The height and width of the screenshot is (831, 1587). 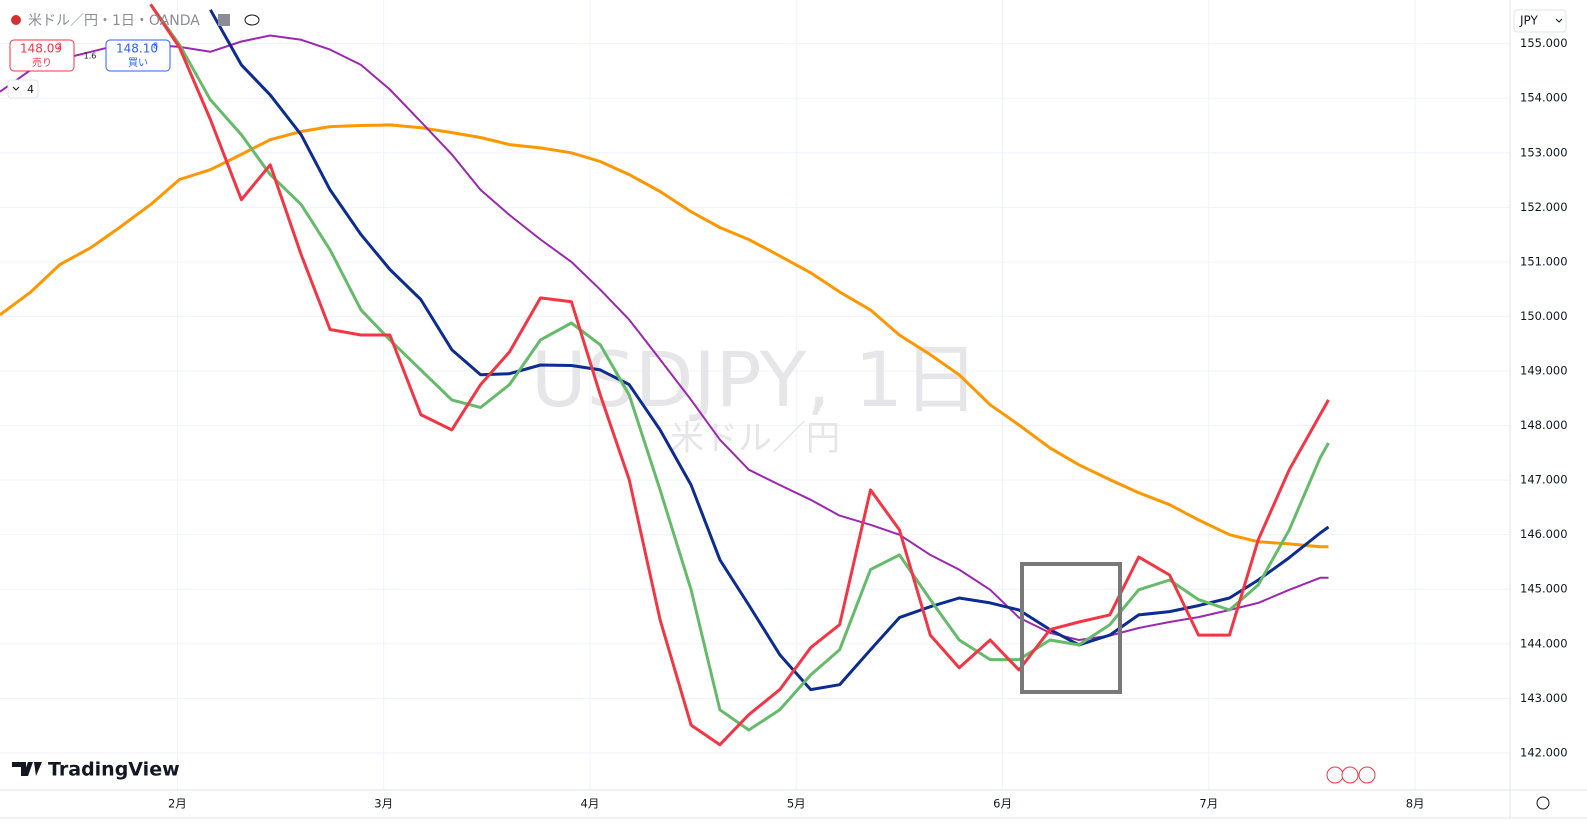 I want to click on flag-icon, so click(x=224, y=20).